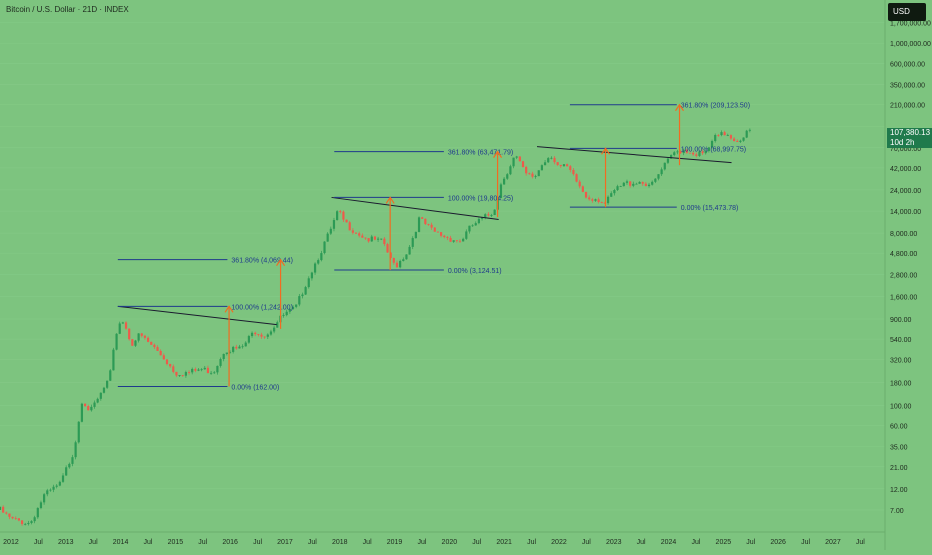 This screenshot has height=555, width=932. I want to click on last-price-value: 107,380.13, so click(910, 132).